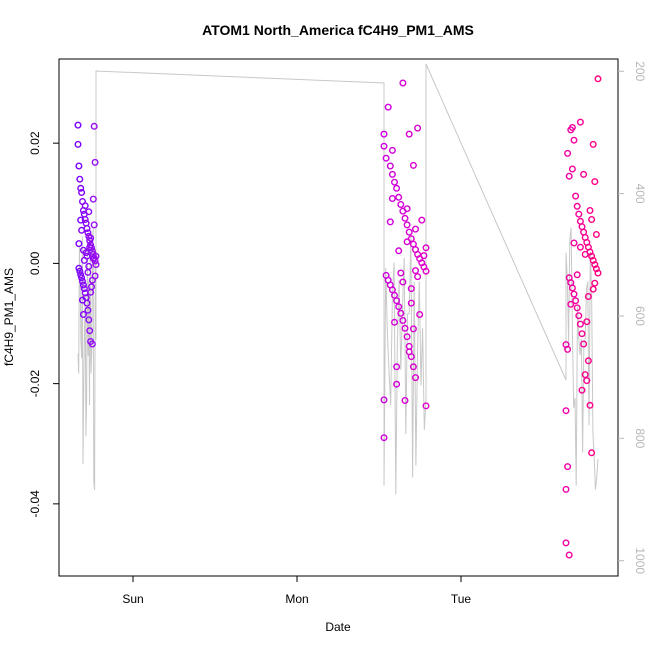 The image size is (650, 650). Describe the element at coordinates (296, 591) in the screenshot. I see `x-axis: Sun Mon Tue` at that location.